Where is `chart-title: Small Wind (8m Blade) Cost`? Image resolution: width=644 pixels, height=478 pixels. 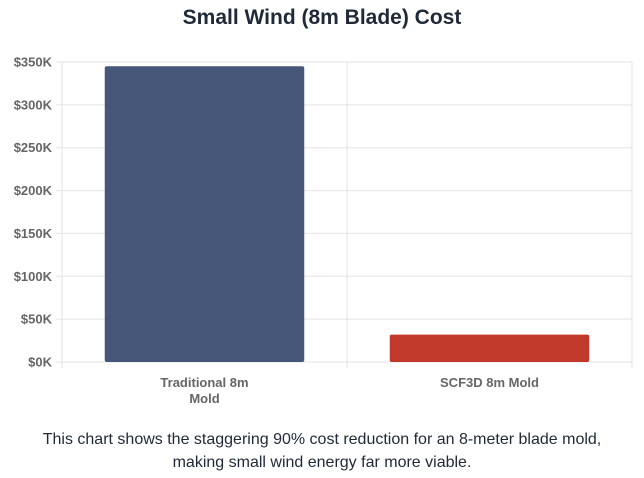 chart-title: Small Wind (8m Blade) Cost is located at coordinates (322, 17).